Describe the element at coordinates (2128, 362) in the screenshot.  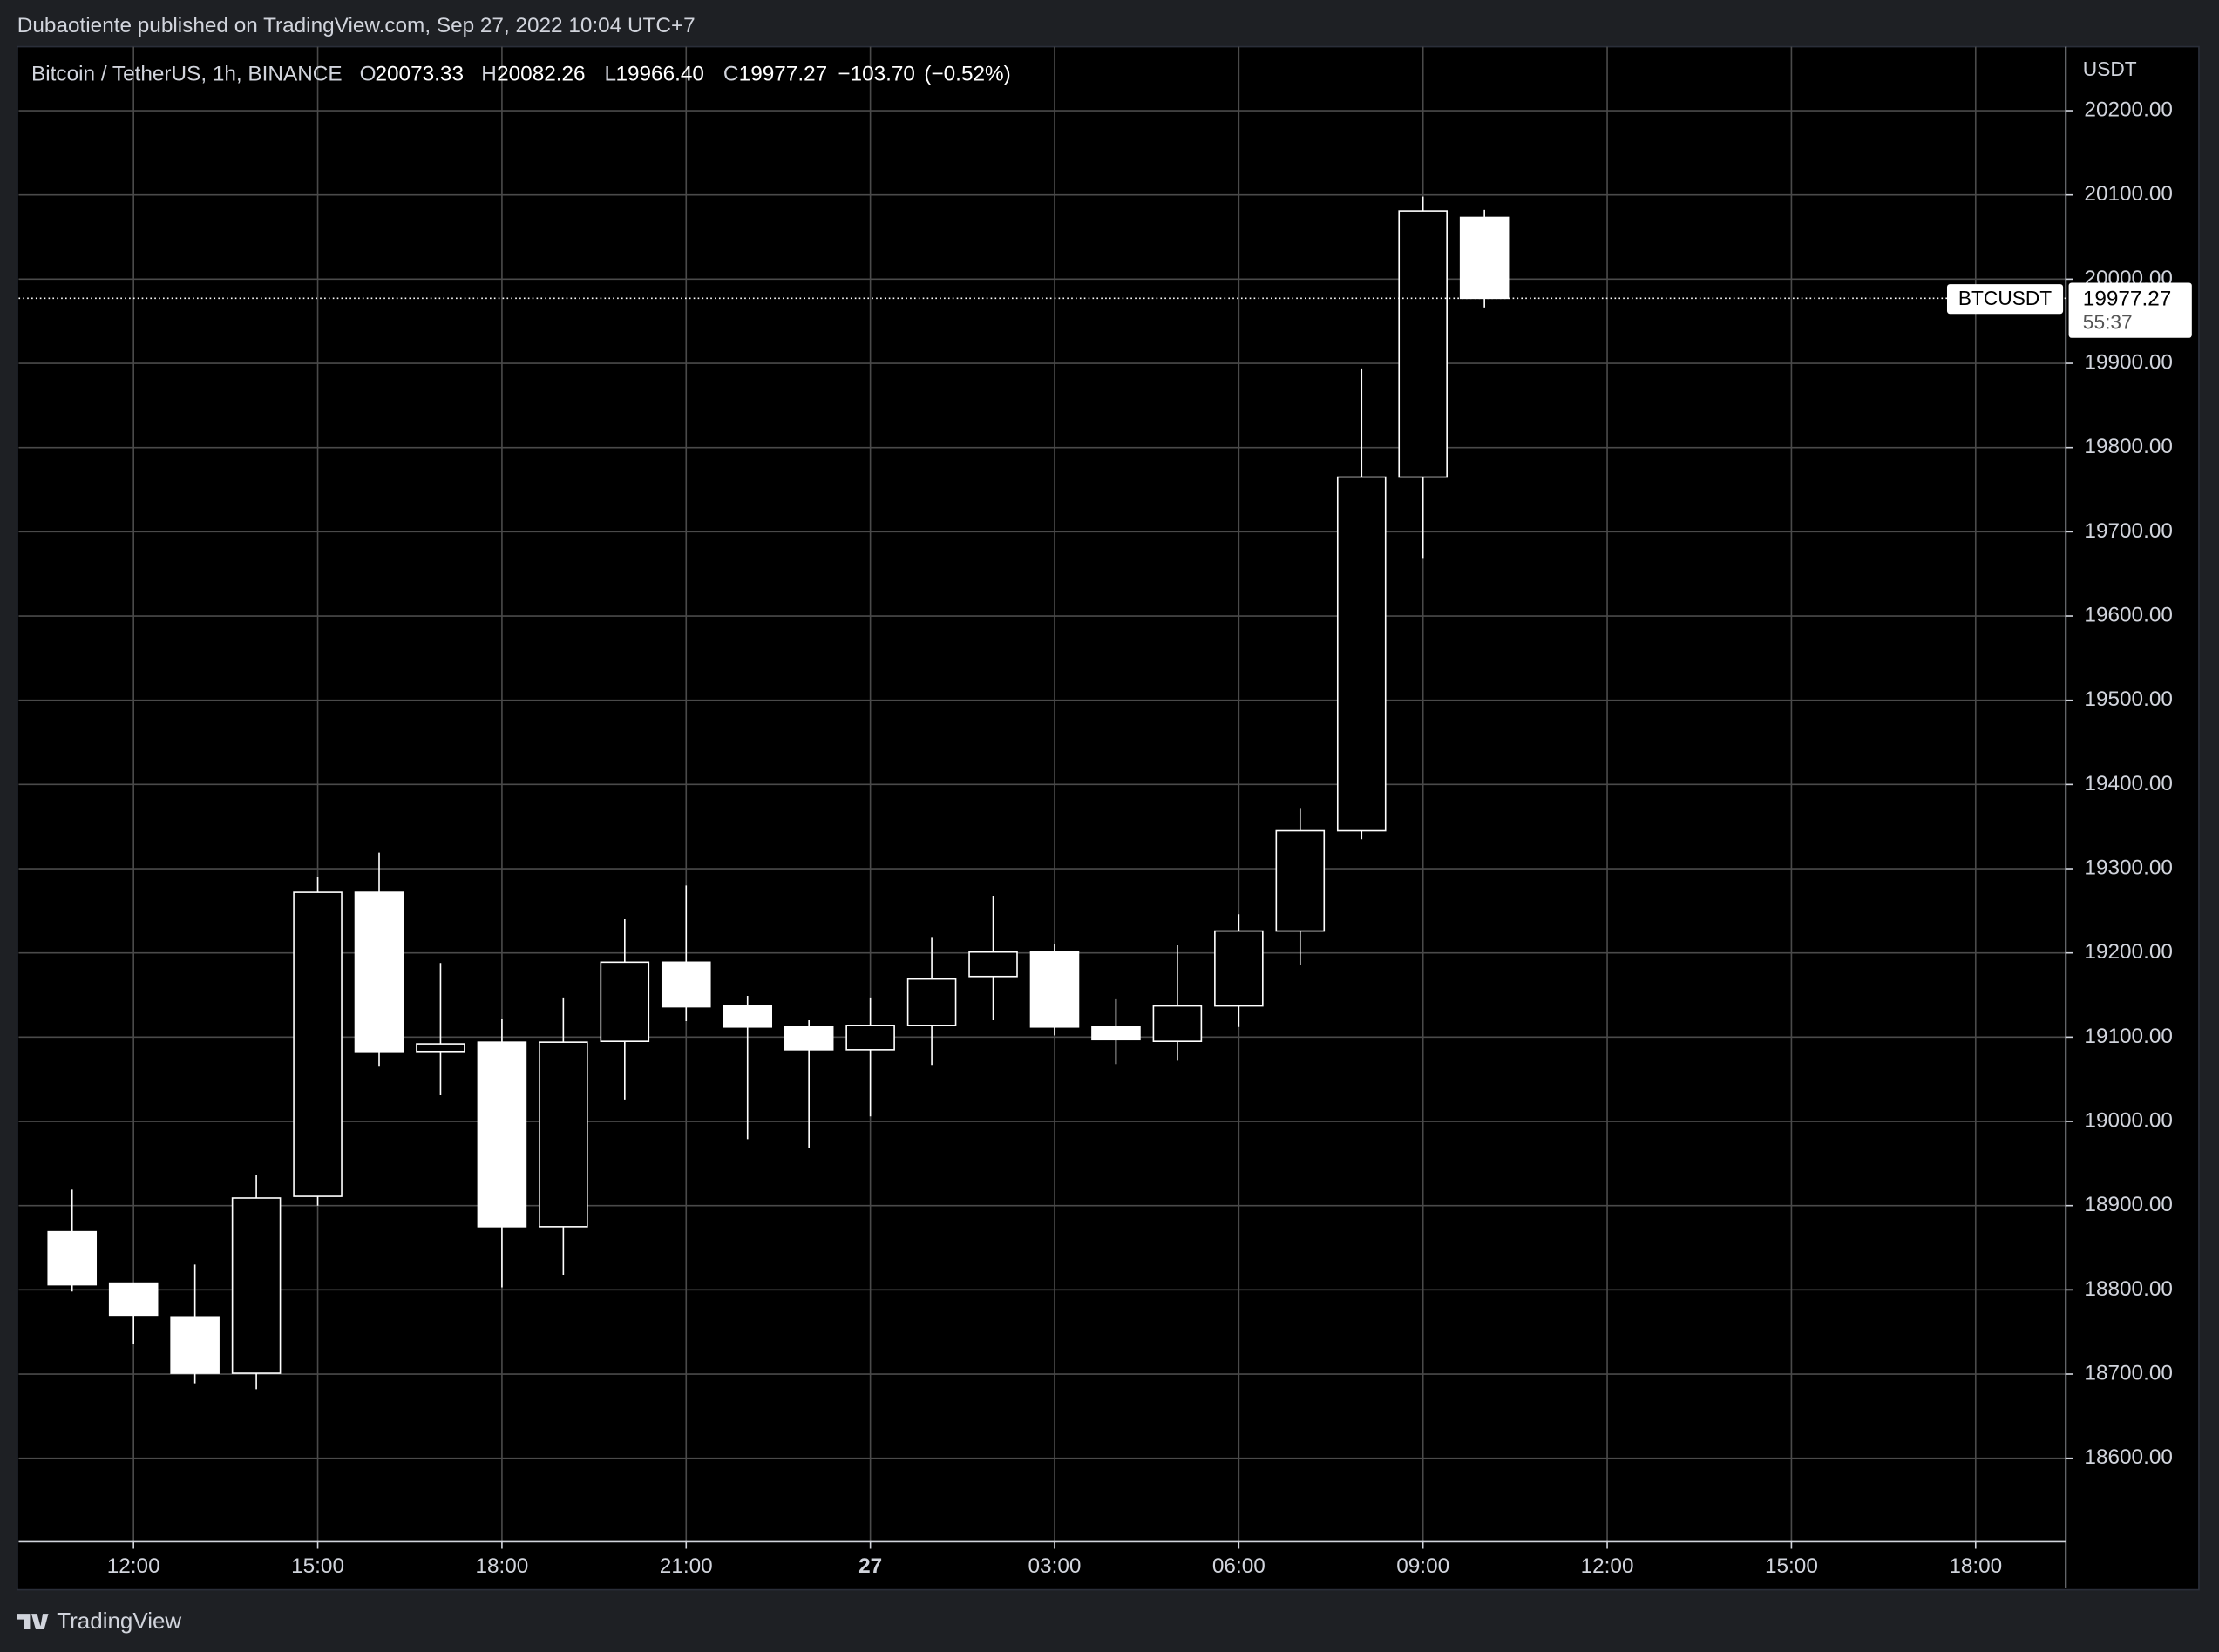
I see `y-tick-label: 19900.00` at that location.